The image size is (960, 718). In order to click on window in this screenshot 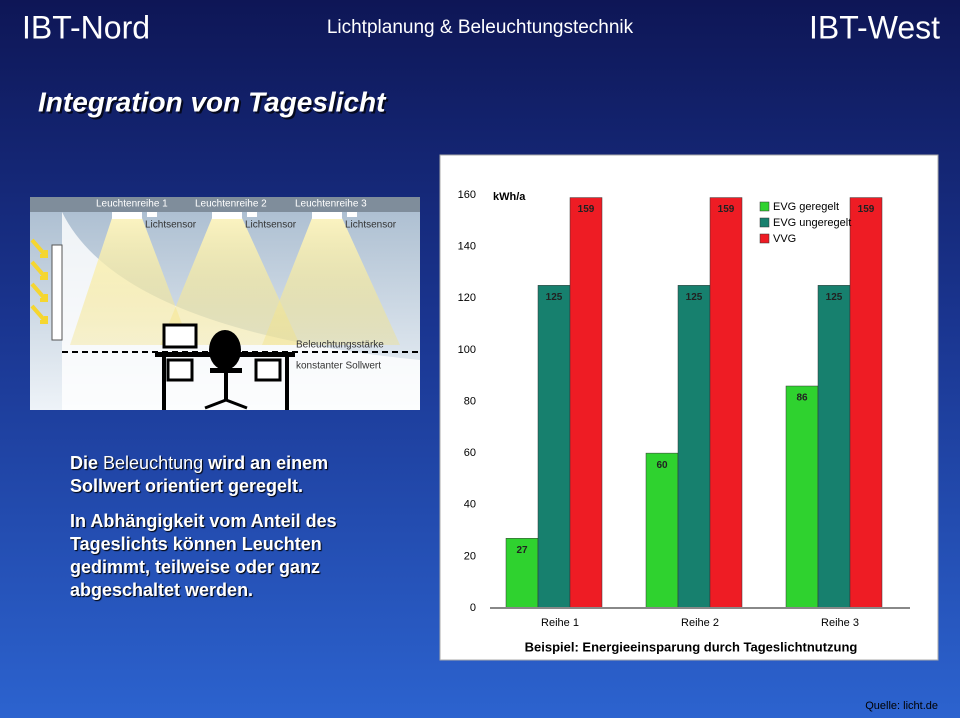, I will do `click(57, 292)`.